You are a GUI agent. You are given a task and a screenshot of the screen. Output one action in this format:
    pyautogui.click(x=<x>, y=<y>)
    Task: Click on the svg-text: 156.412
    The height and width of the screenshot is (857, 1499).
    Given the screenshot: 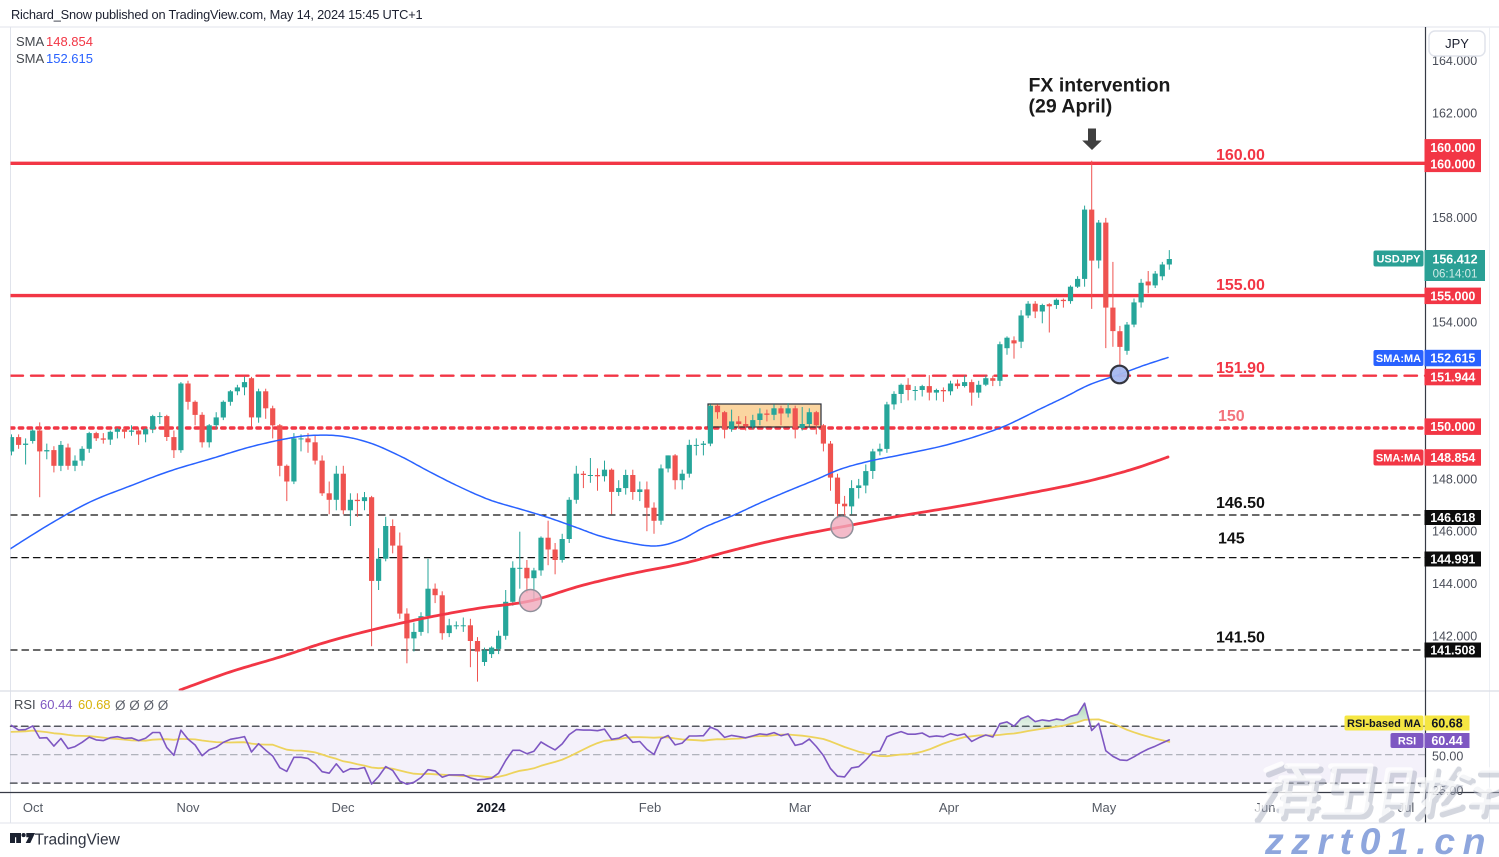 What is the action you would take?
    pyautogui.click(x=1454, y=260)
    